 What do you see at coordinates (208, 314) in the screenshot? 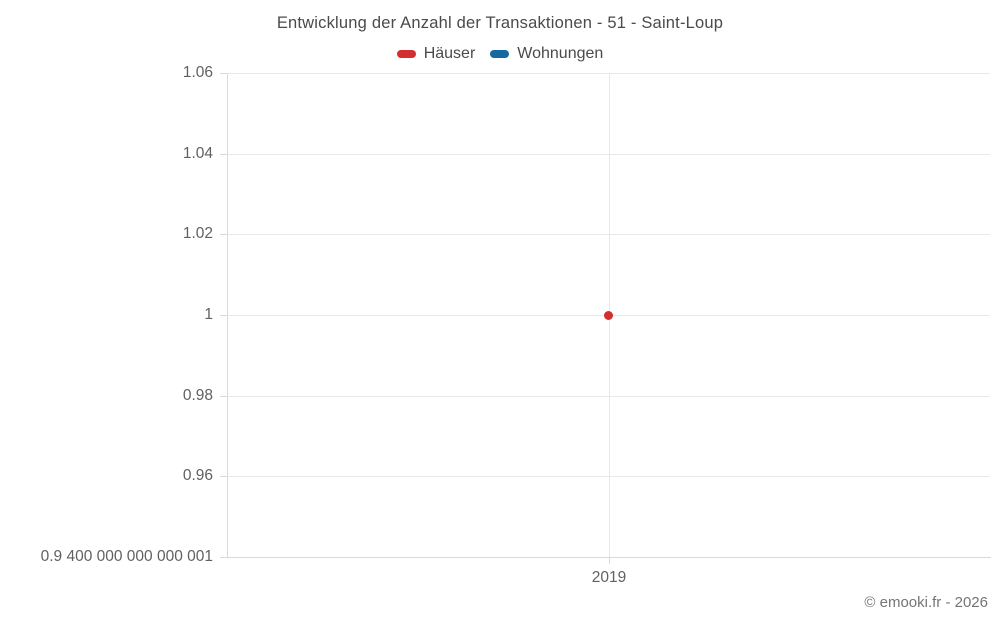
I see `ytick-label: 1` at bounding box center [208, 314].